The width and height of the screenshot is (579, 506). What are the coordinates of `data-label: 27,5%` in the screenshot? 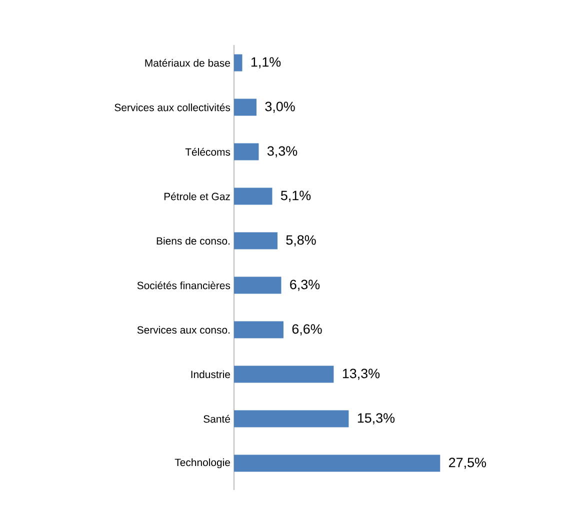 It's located at (467, 463).